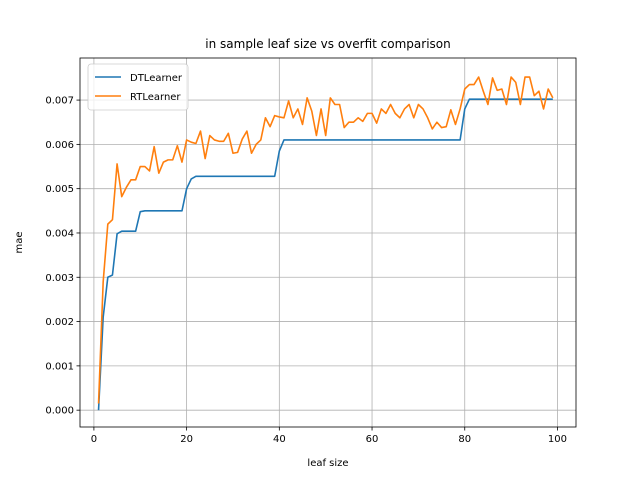 The width and height of the screenshot is (640, 480). Describe the element at coordinates (464, 439) in the screenshot. I see `x-tick-label: 80` at that location.